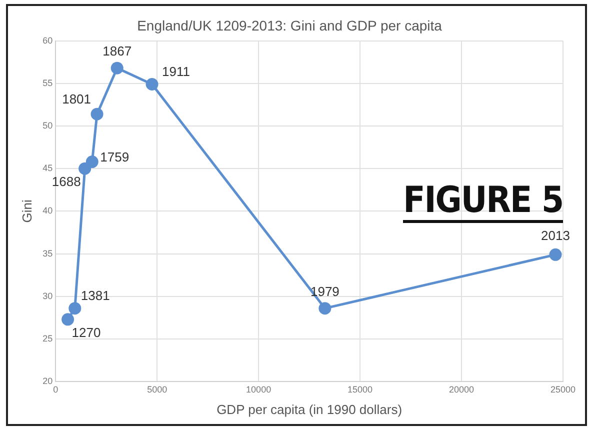  Describe the element at coordinates (563, 389) in the screenshot. I see `x-tick-label: 25000` at that location.